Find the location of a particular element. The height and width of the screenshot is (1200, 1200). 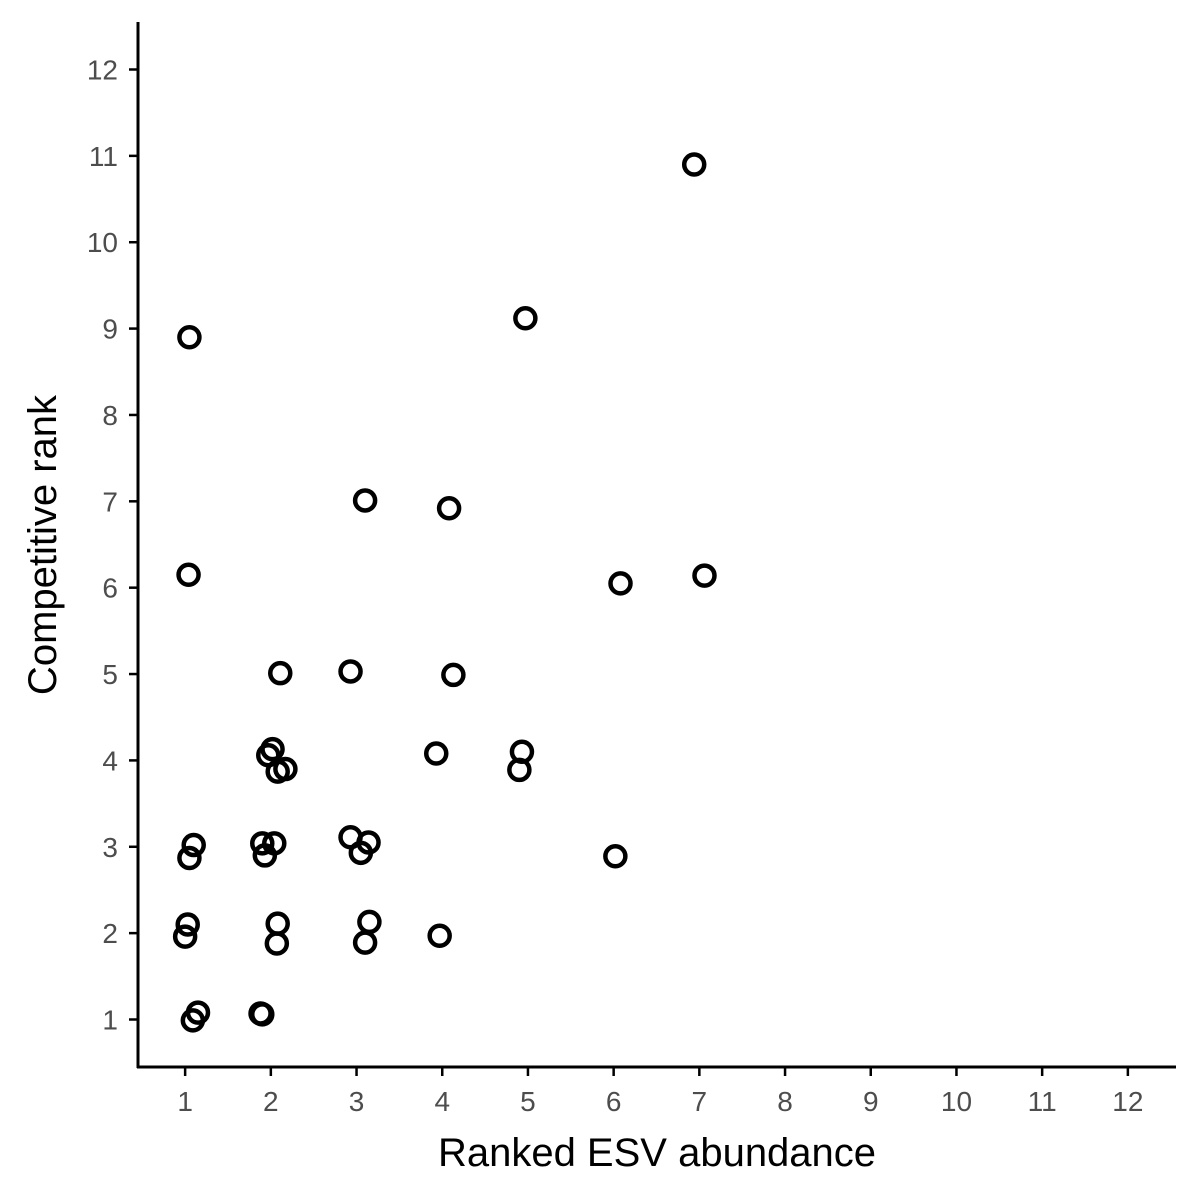

x-tick-label: 3 is located at coordinates (357, 1101).